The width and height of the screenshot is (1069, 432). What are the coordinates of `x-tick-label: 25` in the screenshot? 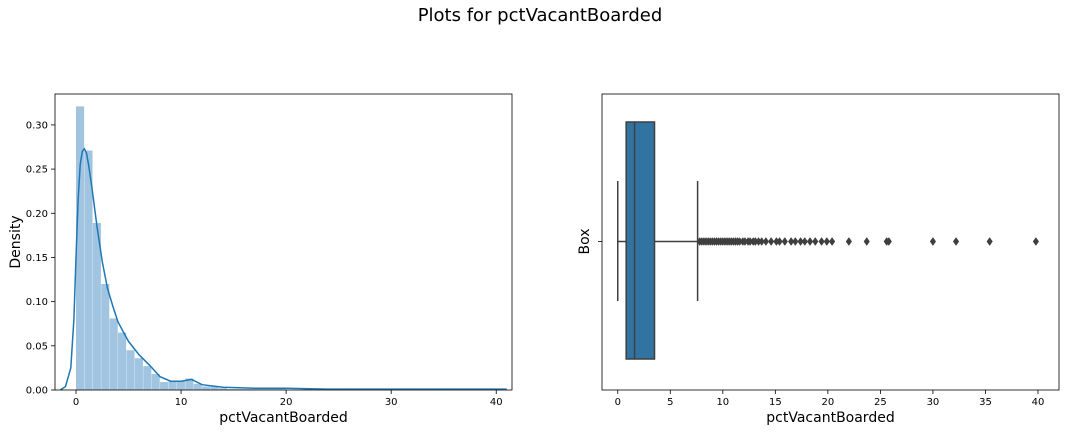 It's located at (880, 402).